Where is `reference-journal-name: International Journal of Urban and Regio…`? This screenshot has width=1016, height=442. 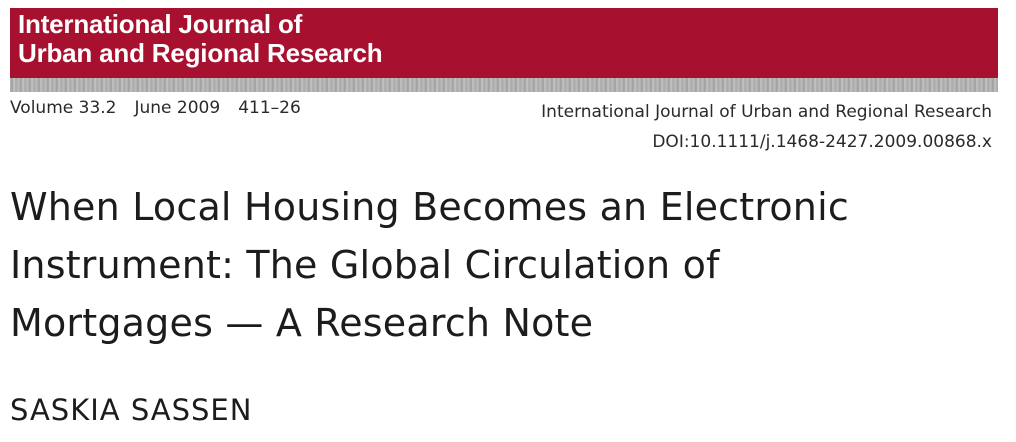
reference-journal-name: International Journal of Urban and Regio… is located at coordinates (766, 112).